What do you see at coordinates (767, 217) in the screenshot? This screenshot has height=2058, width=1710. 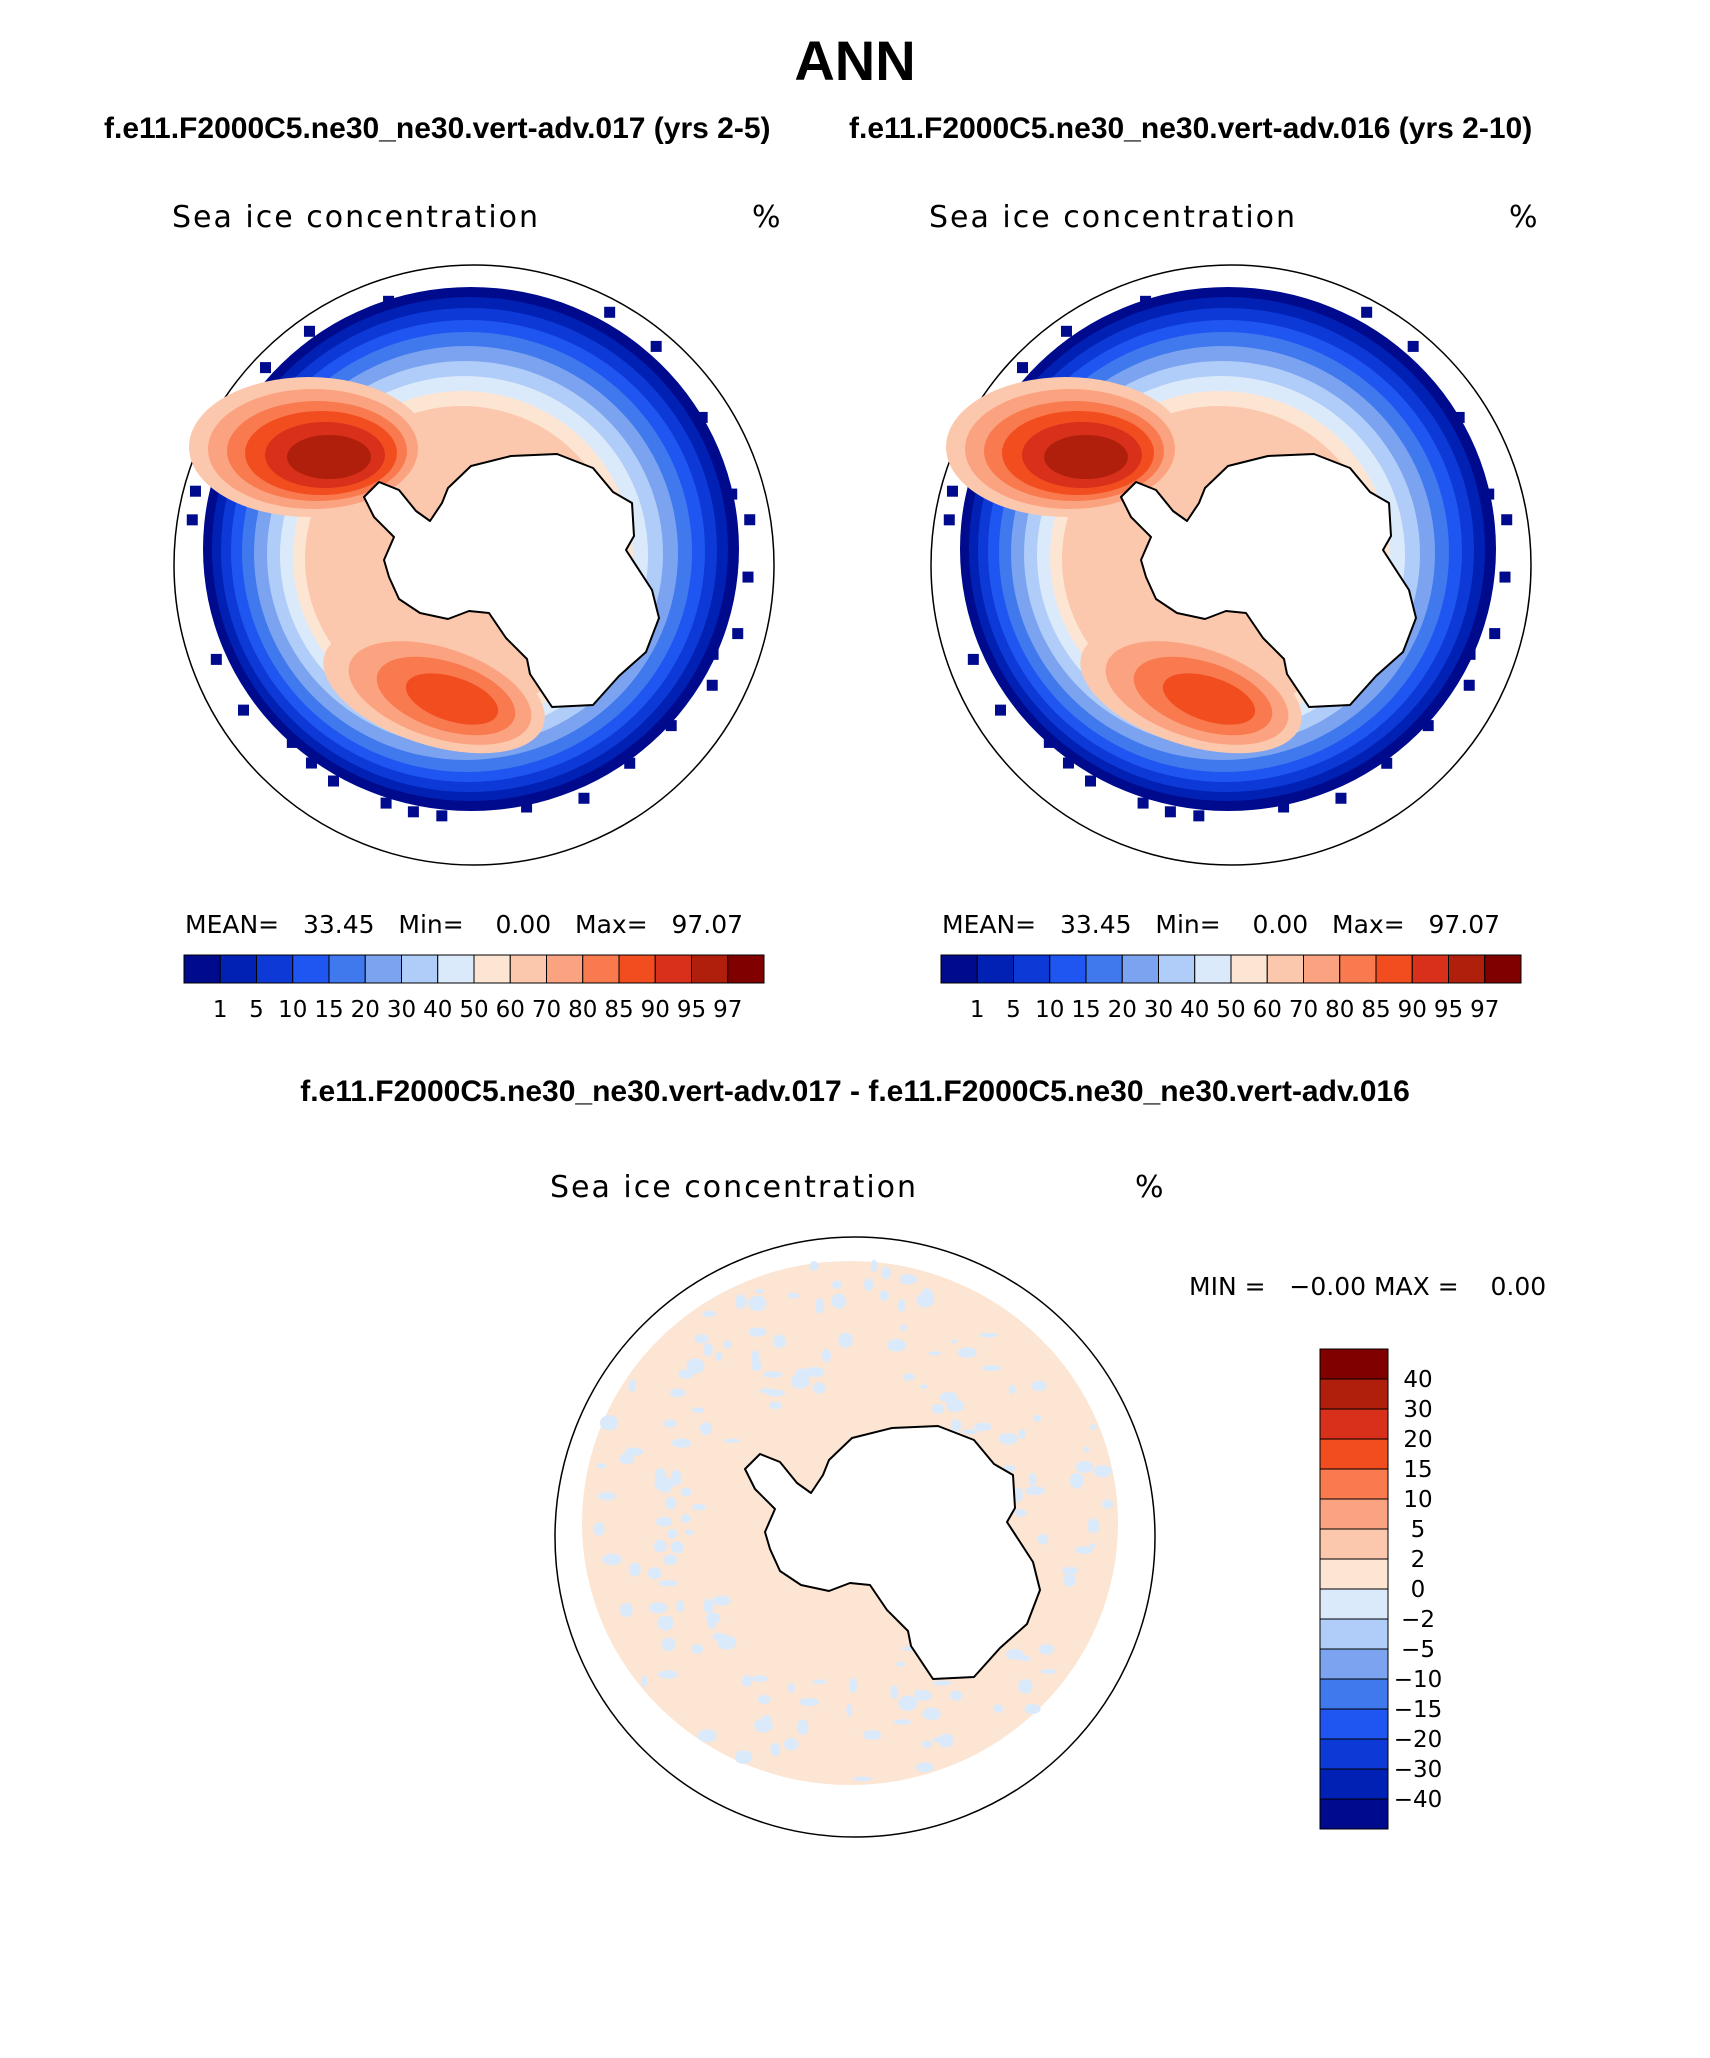 I see `panel1-units: %` at bounding box center [767, 217].